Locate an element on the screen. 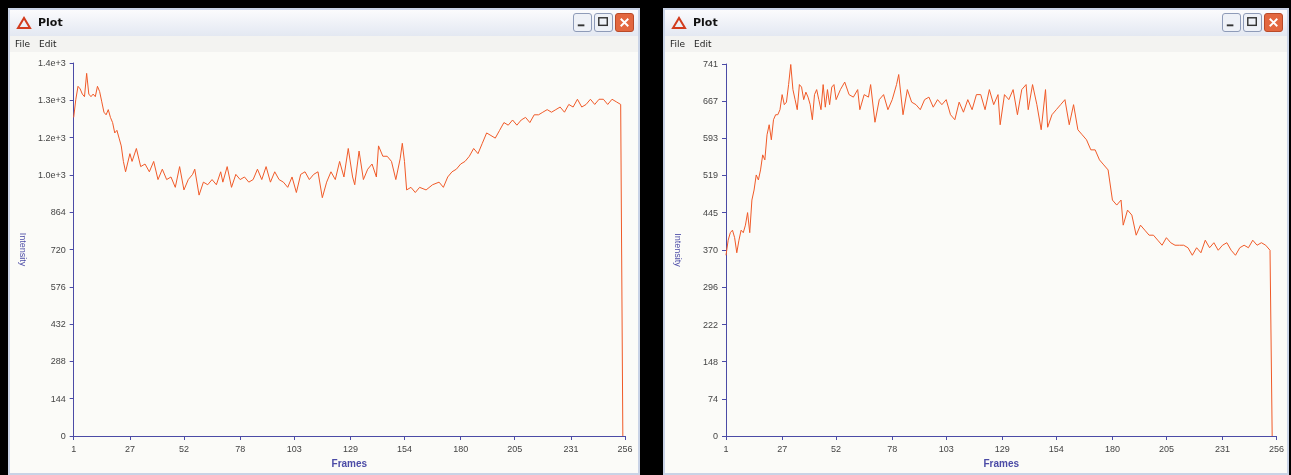 This screenshot has width=1291, height=475. y-tick-label: 445 is located at coordinates (710, 212).